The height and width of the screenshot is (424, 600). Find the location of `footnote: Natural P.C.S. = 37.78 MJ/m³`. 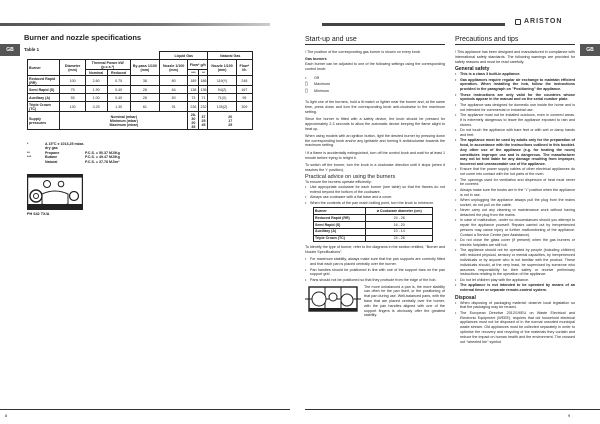

footnote: Natural P.C.S. = 37.78 MJ/m³ is located at coordinates (73, 162).